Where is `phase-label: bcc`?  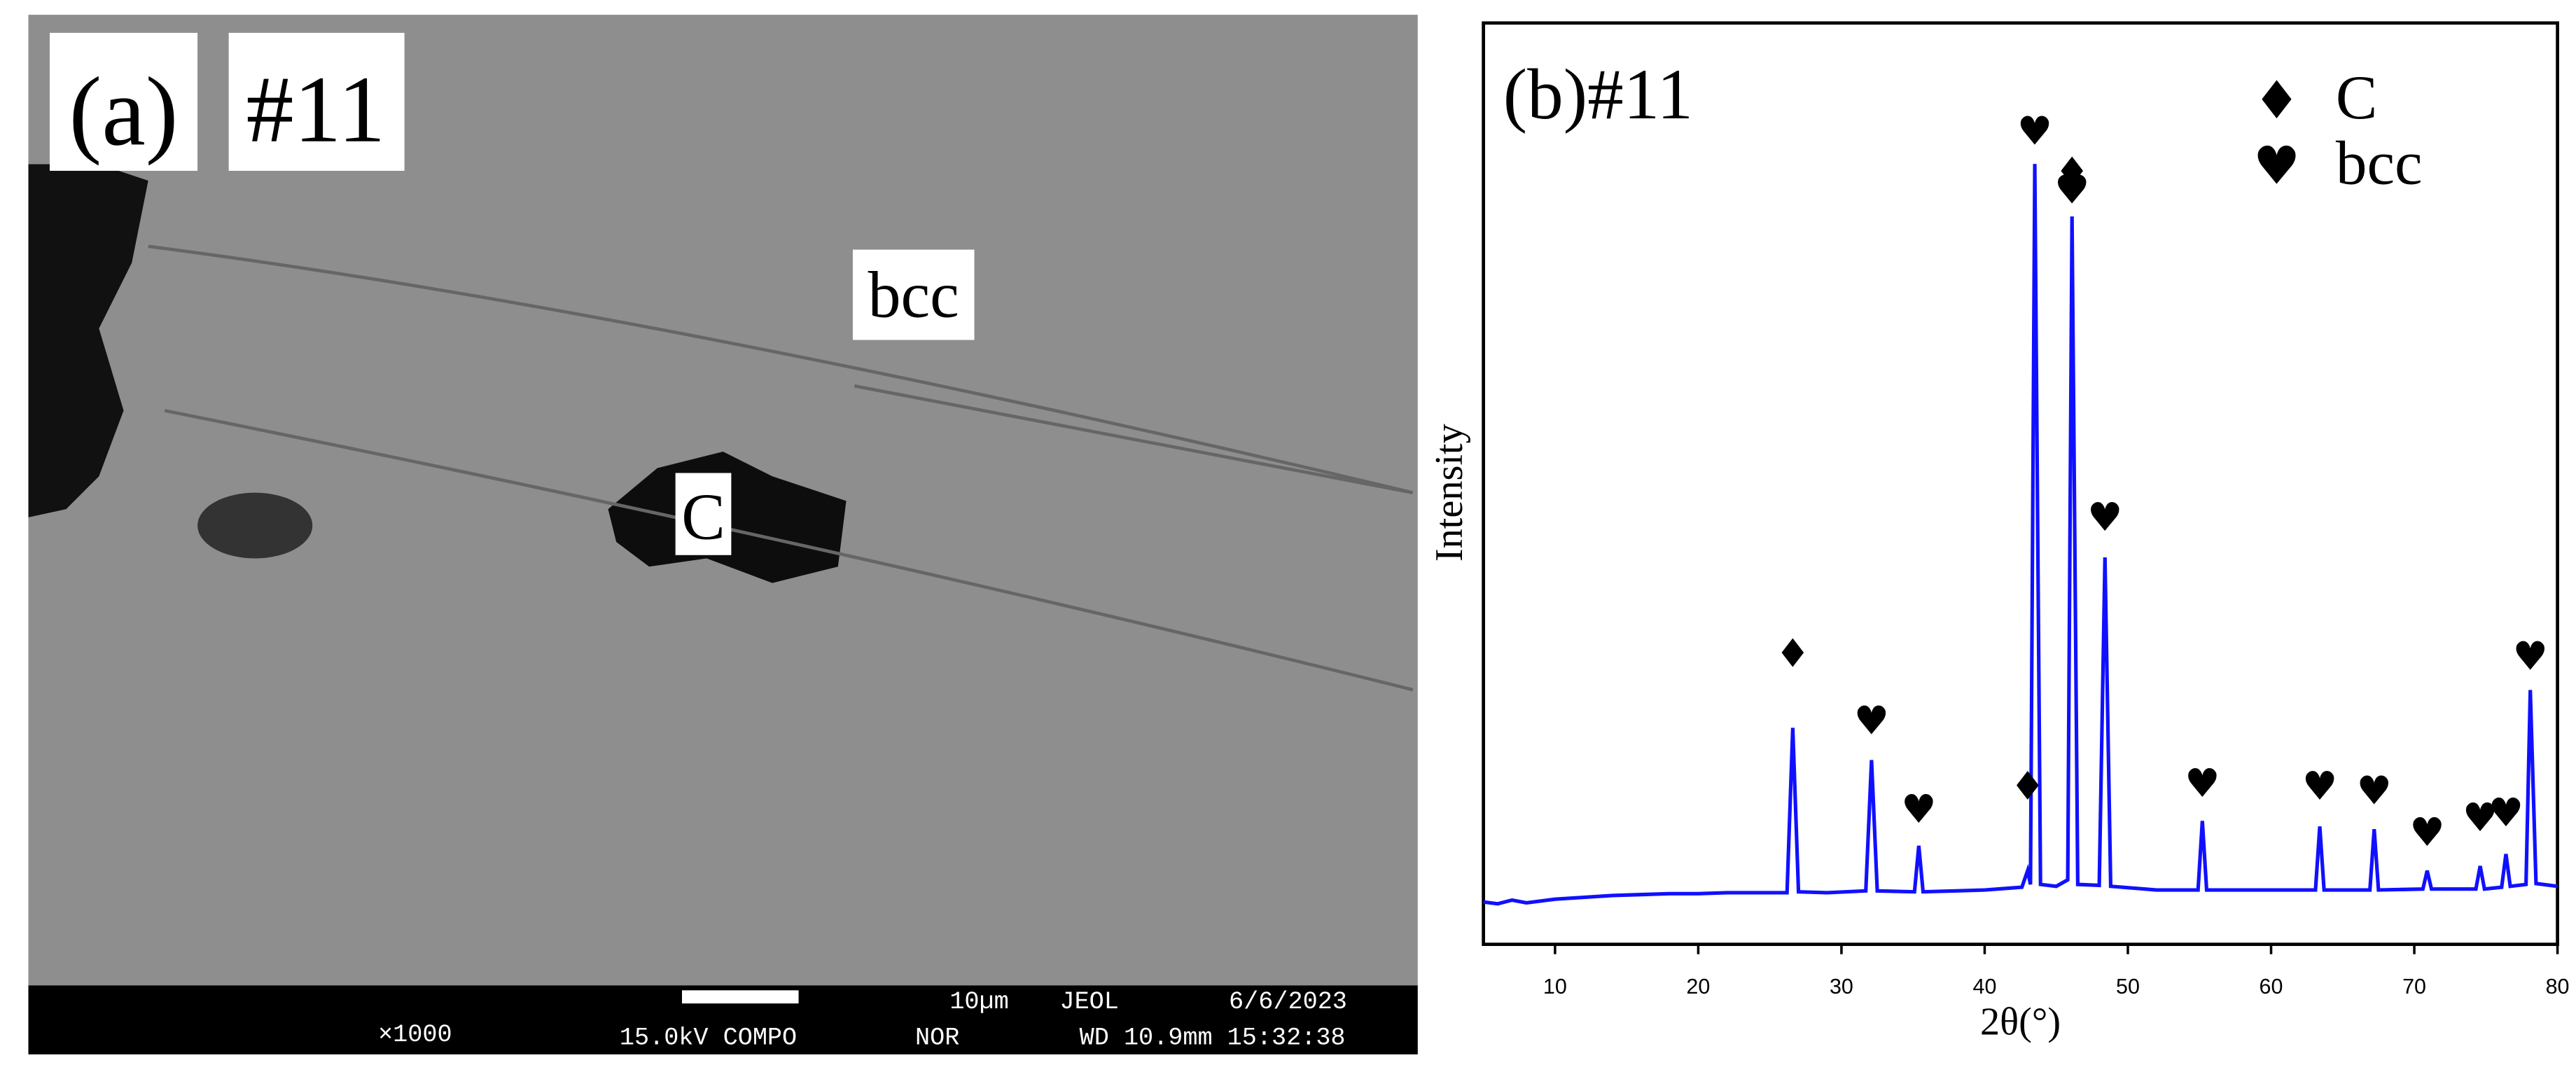 phase-label: bcc is located at coordinates (913, 295).